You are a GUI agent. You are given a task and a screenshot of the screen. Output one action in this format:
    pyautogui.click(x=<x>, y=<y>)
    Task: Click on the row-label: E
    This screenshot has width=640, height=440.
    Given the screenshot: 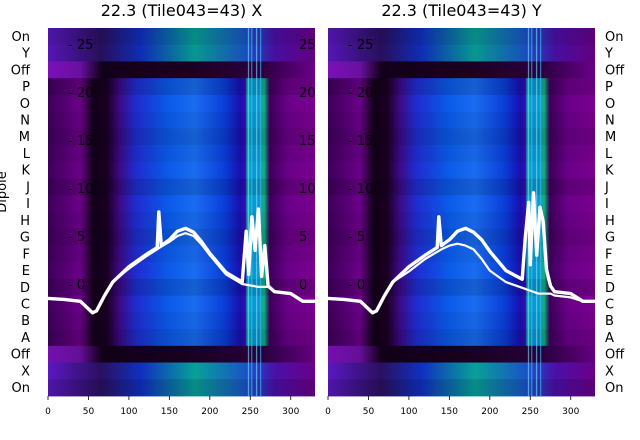 What is the action you would take?
    pyautogui.click(x=609, y=271)
    